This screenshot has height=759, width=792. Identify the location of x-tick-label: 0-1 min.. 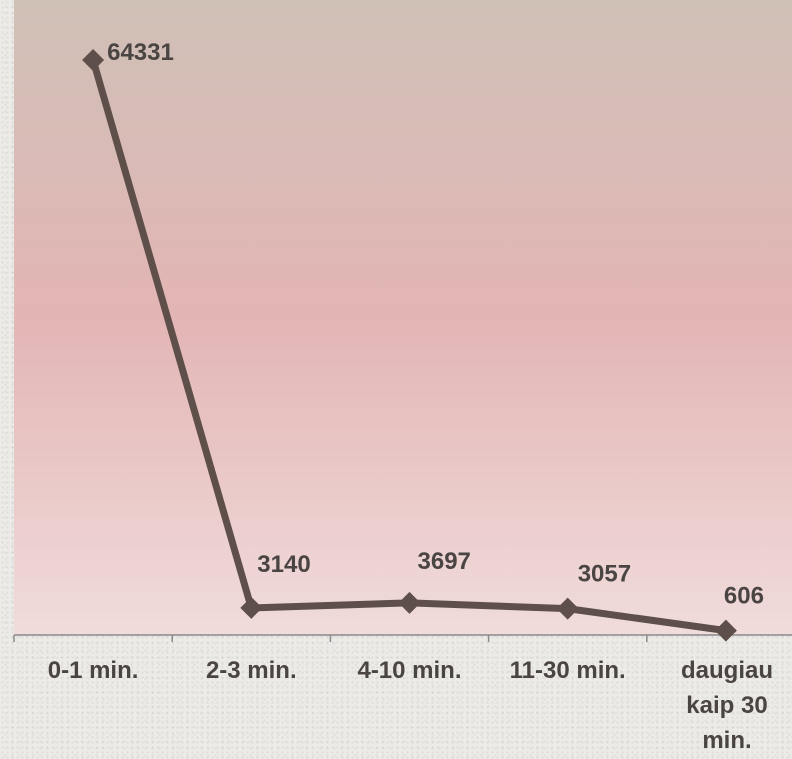
(93, 670).